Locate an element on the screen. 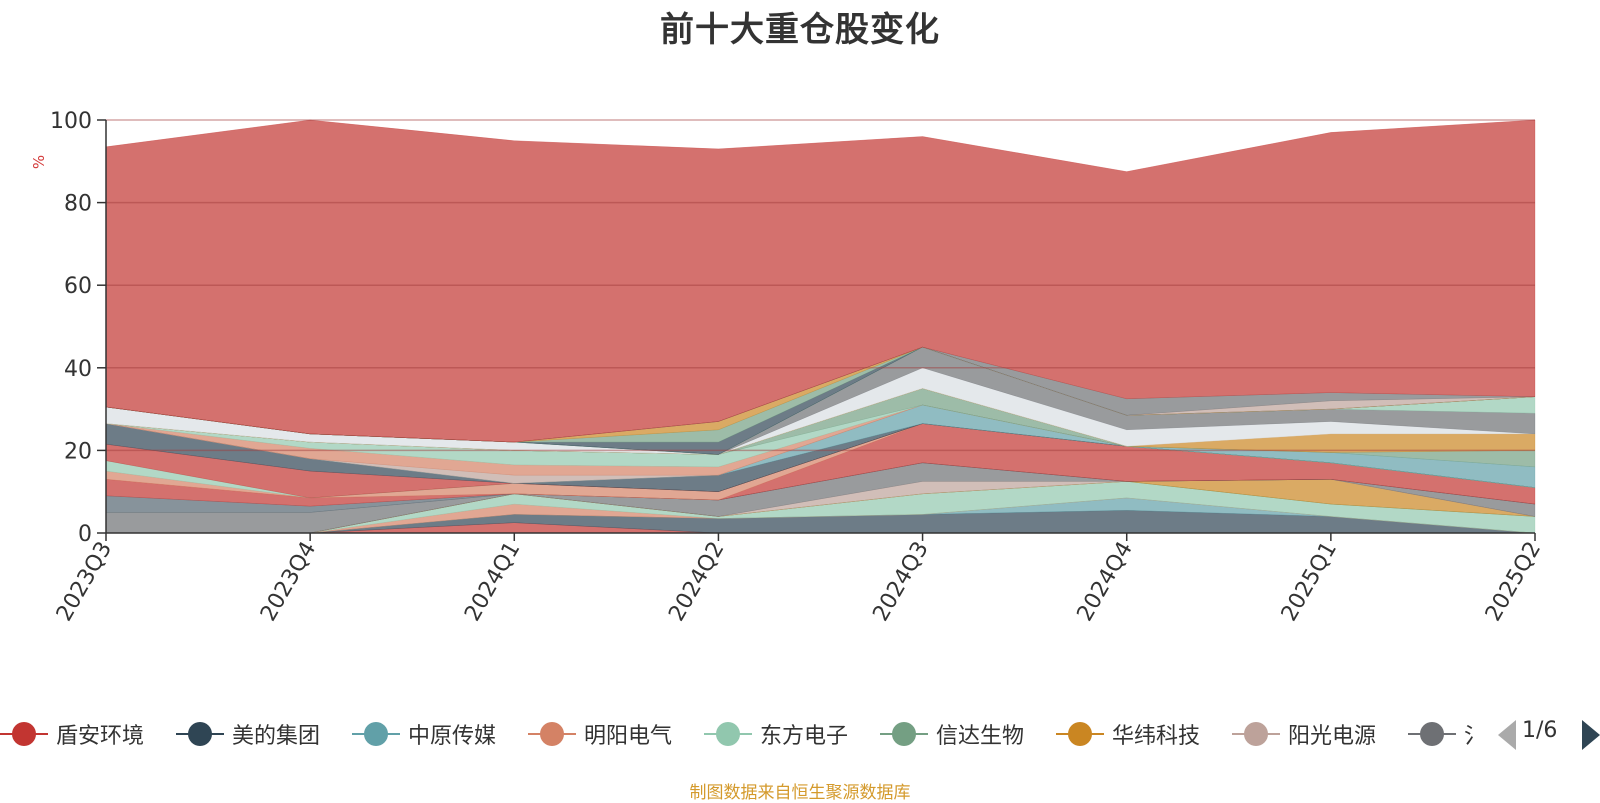  legend-item: 明阳电气 is located at coordinates (600, 734).